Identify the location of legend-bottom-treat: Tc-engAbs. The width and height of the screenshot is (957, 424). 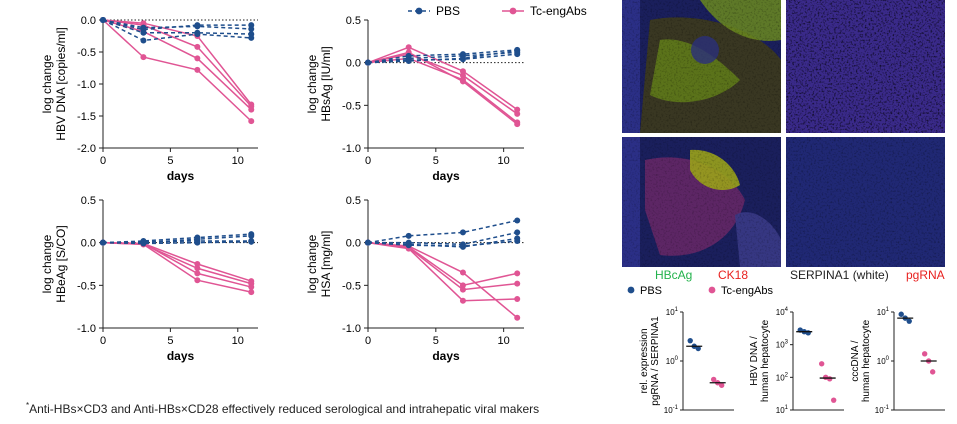
(747, 291).